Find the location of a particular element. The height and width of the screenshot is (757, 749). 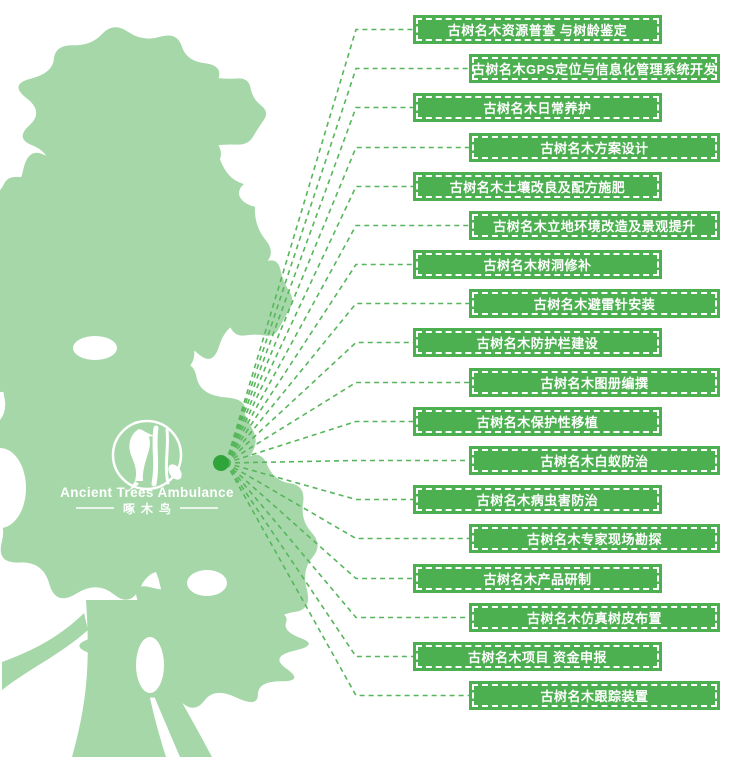

service-label: 古树名木跟踪装置 is located at coordinates (594, 696).